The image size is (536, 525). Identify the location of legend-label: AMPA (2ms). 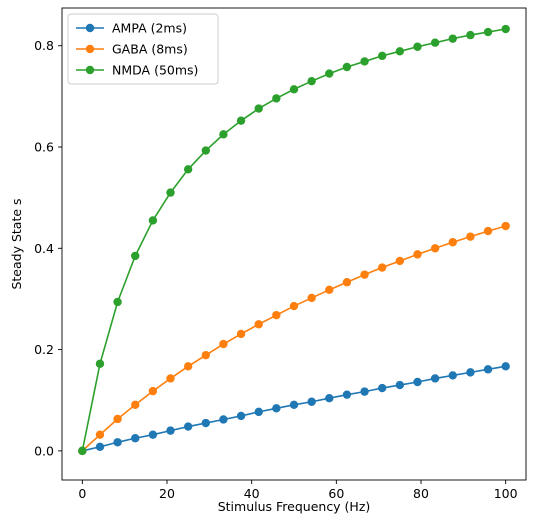
(149, 28).